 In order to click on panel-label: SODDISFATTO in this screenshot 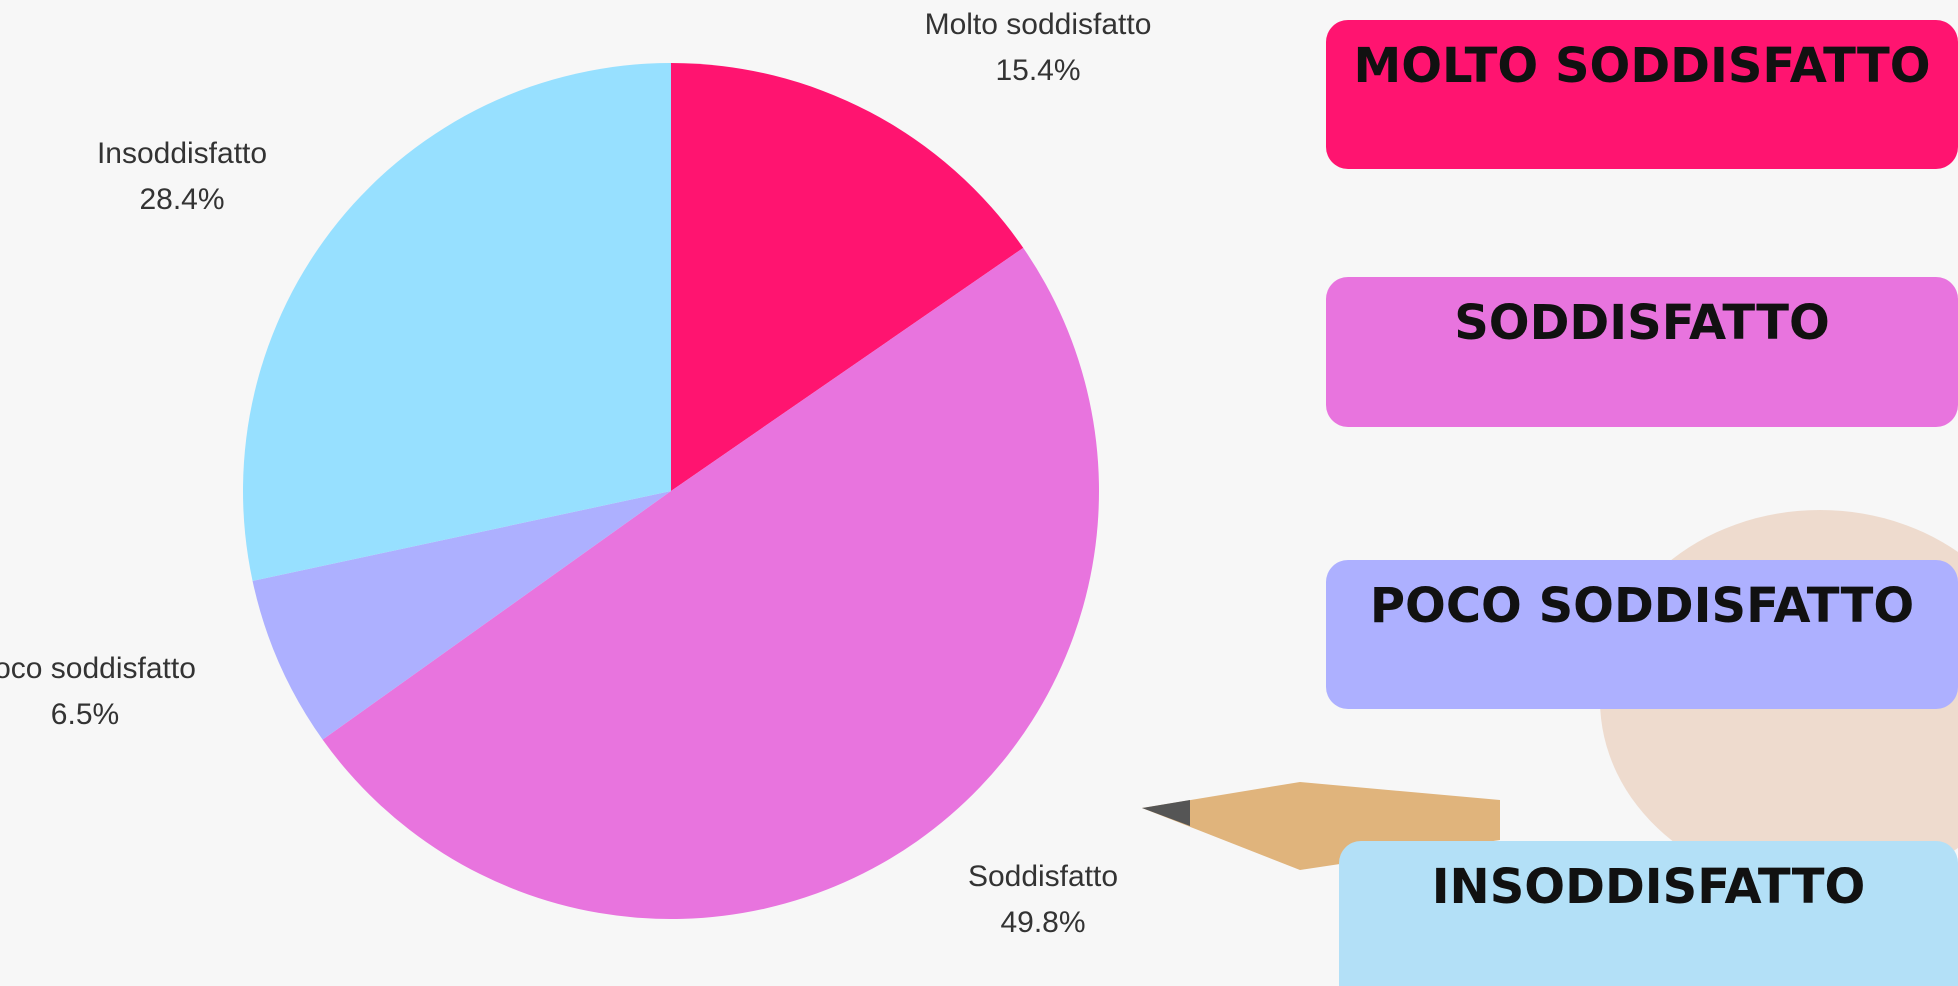, I will do `click(1642, 323)`.